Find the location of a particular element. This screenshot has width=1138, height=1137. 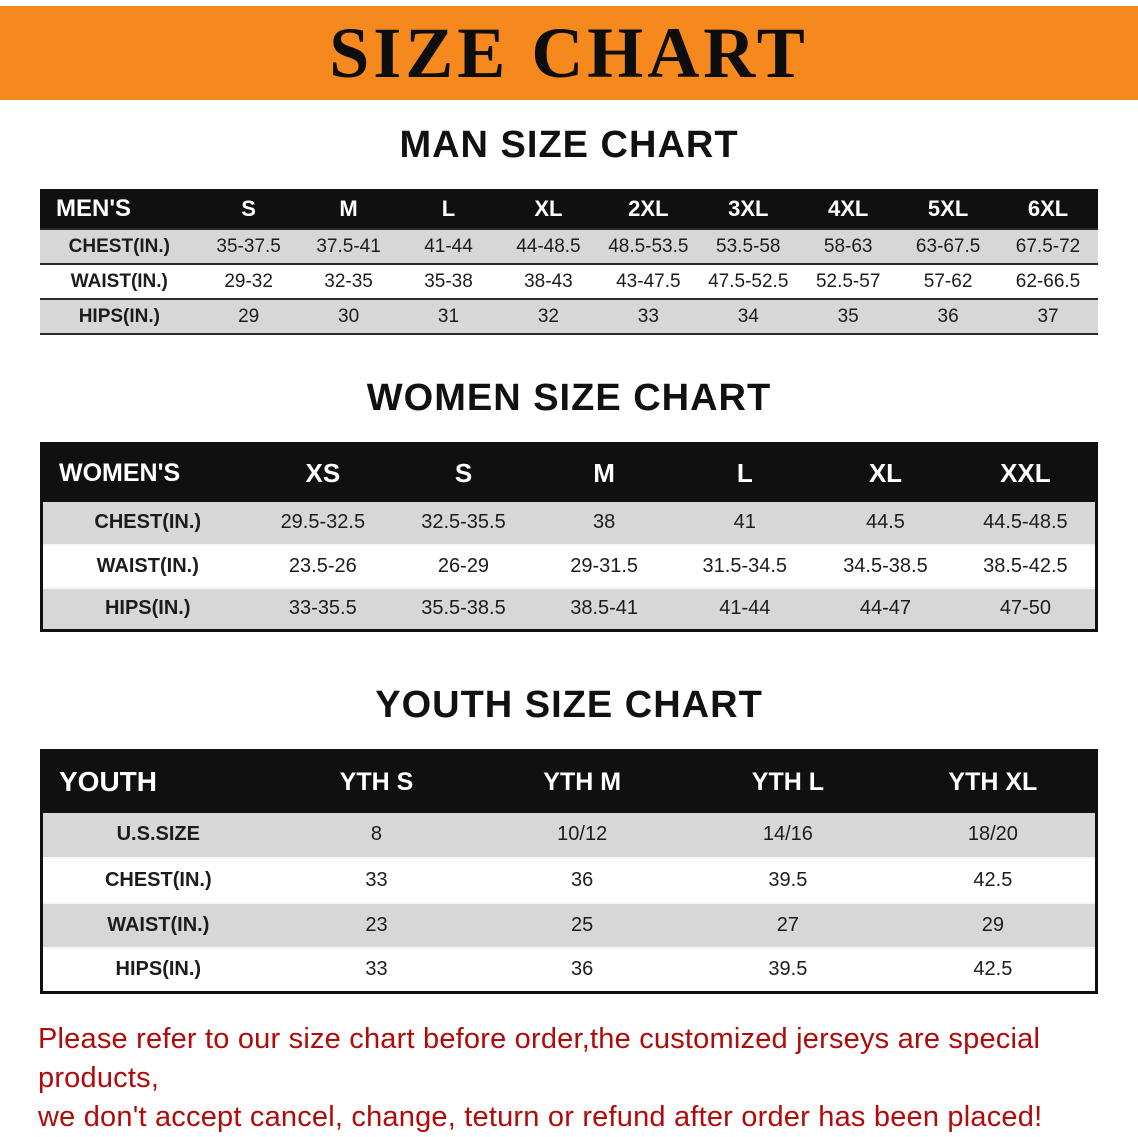

size-value-cell: 35 is located at coordinates (848, 317).